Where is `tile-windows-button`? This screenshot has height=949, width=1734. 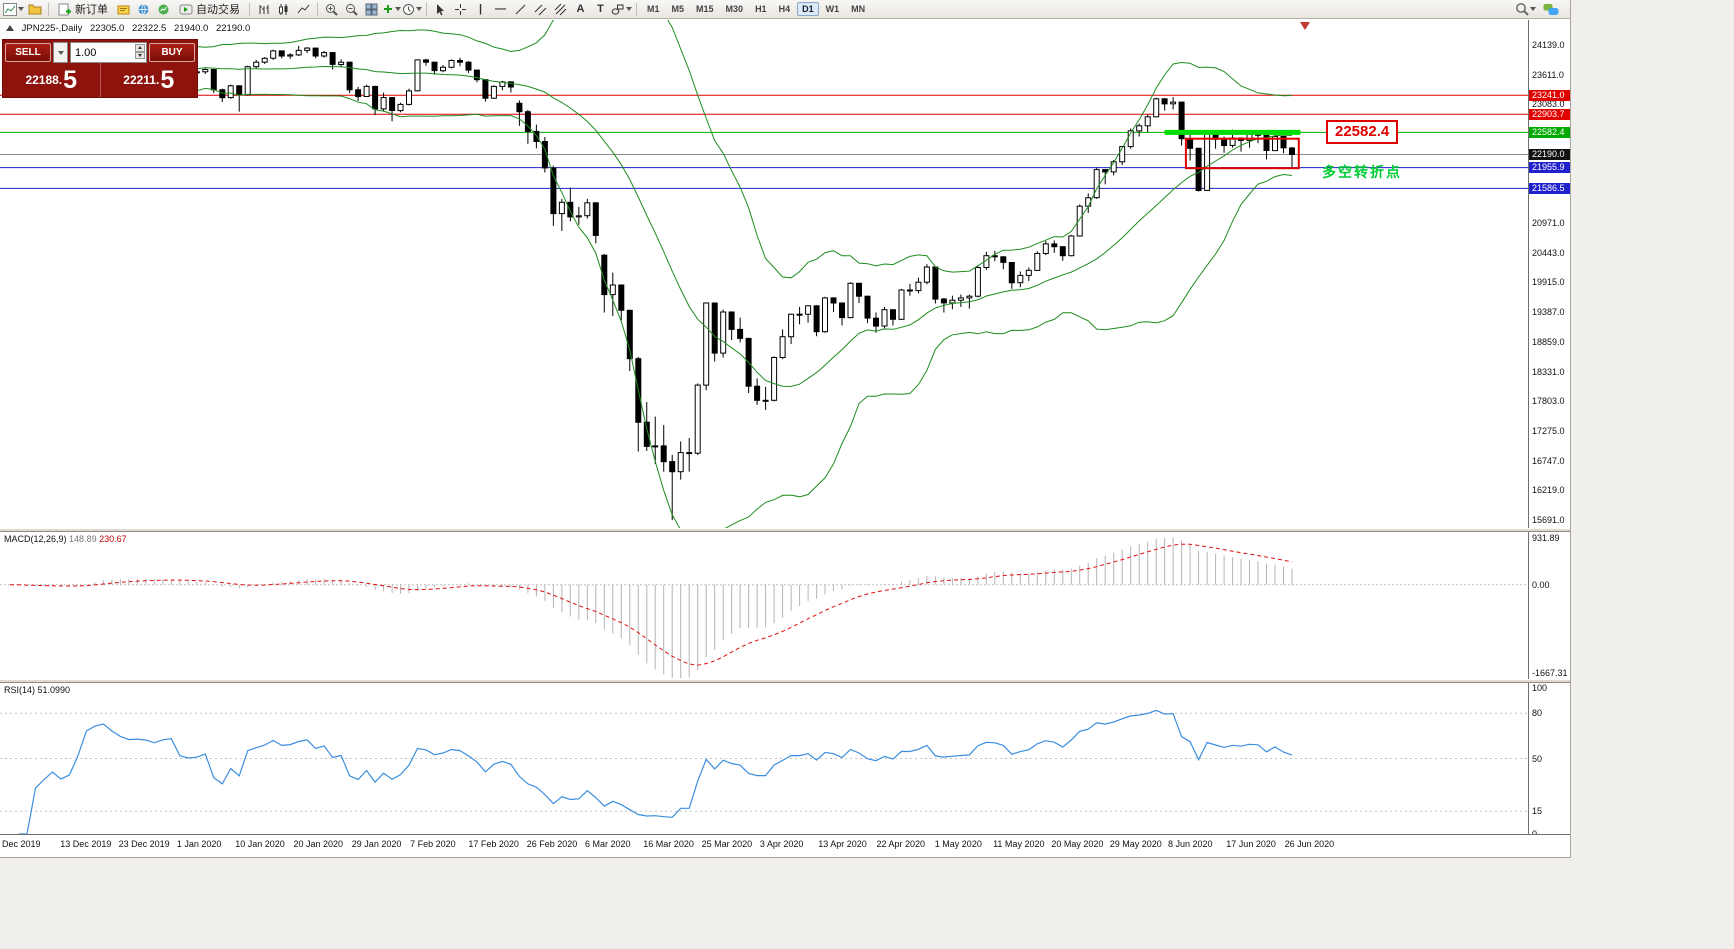 tile-windows-button is located at coordinates (371, 9).